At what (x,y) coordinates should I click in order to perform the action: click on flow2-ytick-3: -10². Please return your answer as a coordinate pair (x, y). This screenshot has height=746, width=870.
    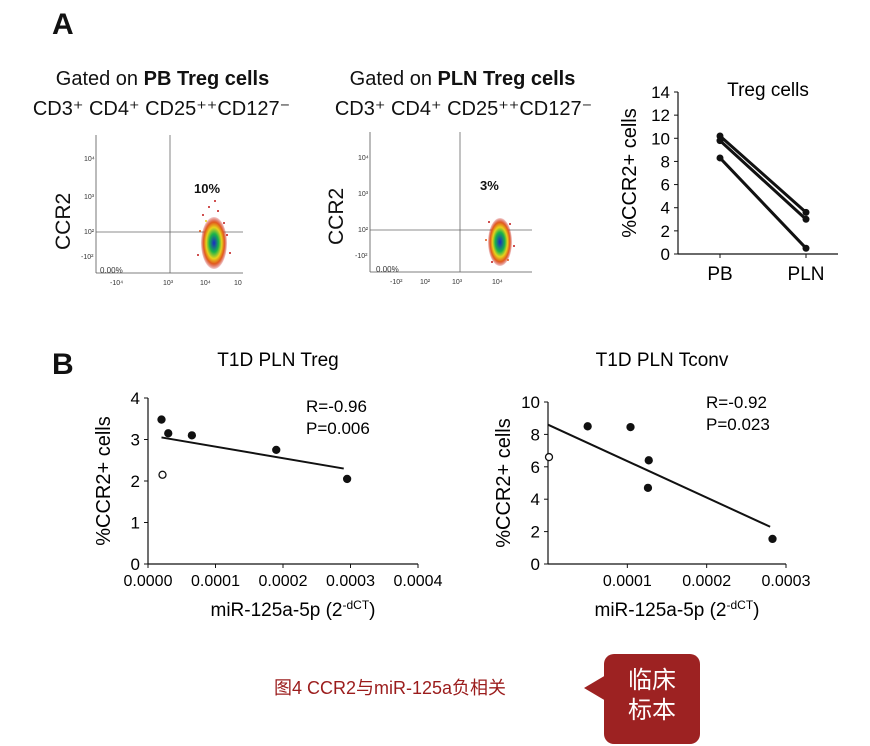
    Looking at the image, I should click on (361, 256).